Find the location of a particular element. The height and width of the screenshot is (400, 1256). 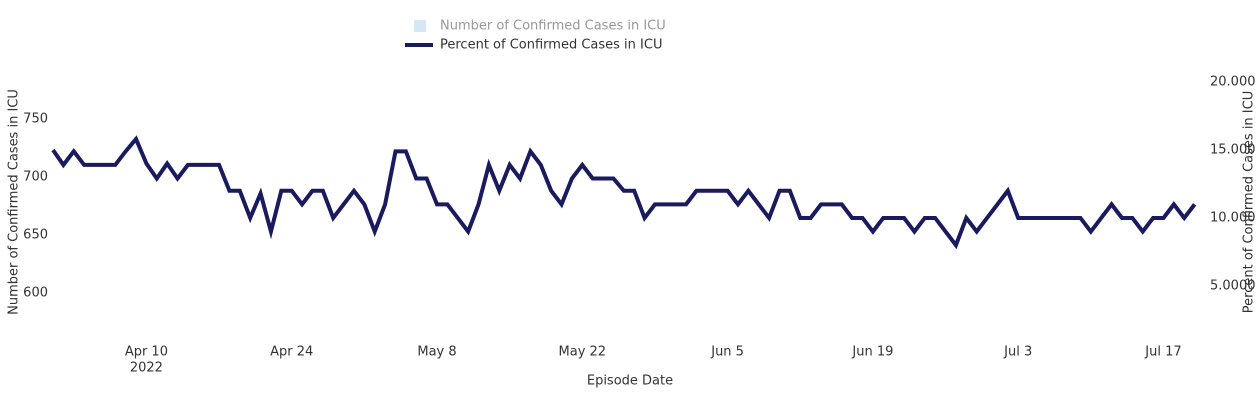

y-tick-label: 750 is located at coordinates (35, 118).